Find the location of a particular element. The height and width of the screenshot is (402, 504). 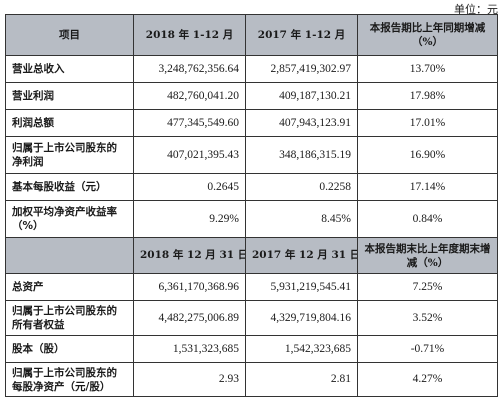

value-2018: 477,345,549.60 is located at coordinates (189, 123).